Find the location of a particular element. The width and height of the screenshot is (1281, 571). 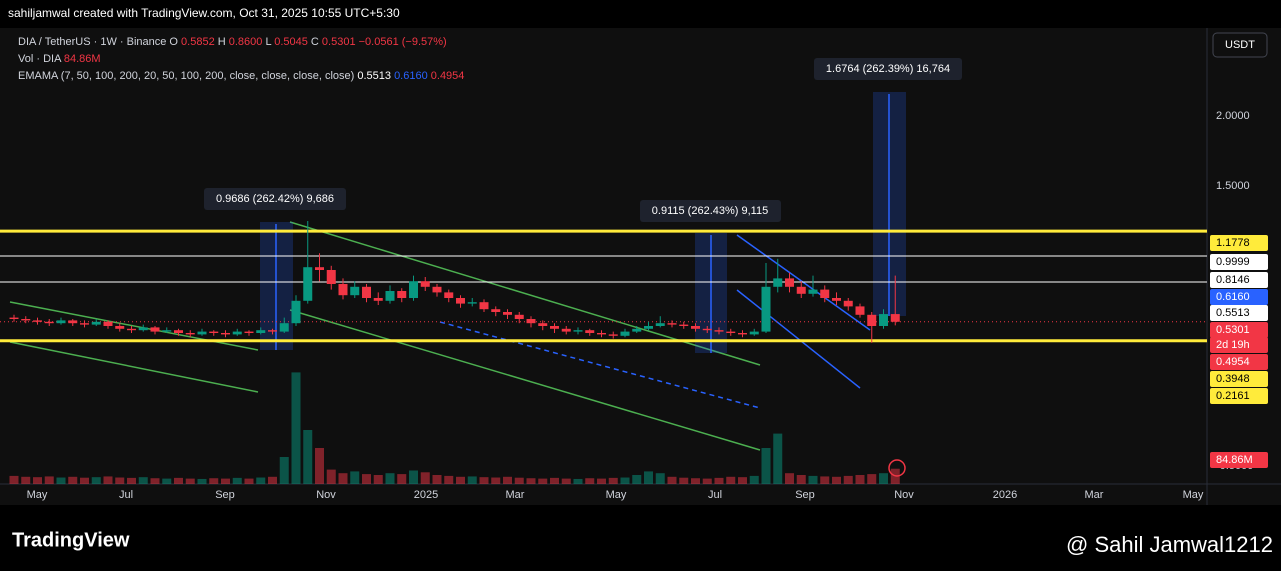

author: @ Sahil Jamwal1212 is located at coordinates (1169, 544).